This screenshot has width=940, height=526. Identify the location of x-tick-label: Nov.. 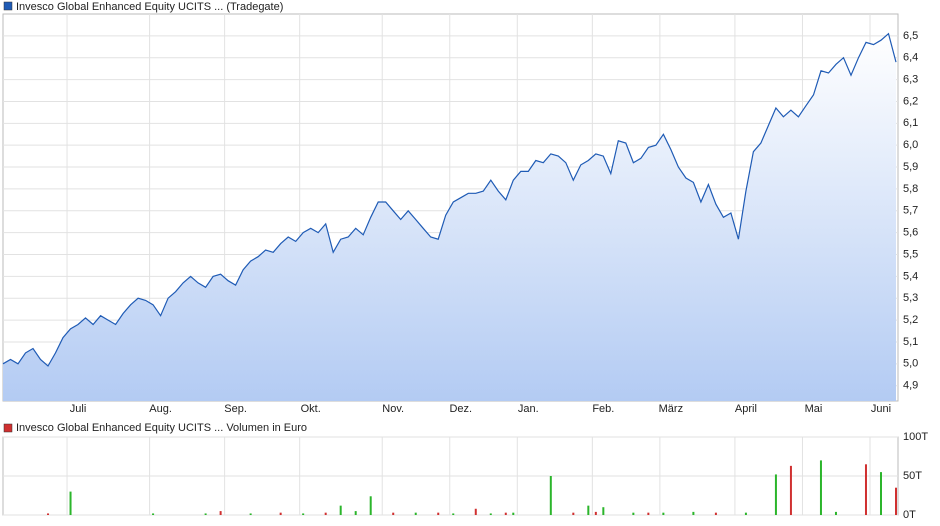
(393, 409).